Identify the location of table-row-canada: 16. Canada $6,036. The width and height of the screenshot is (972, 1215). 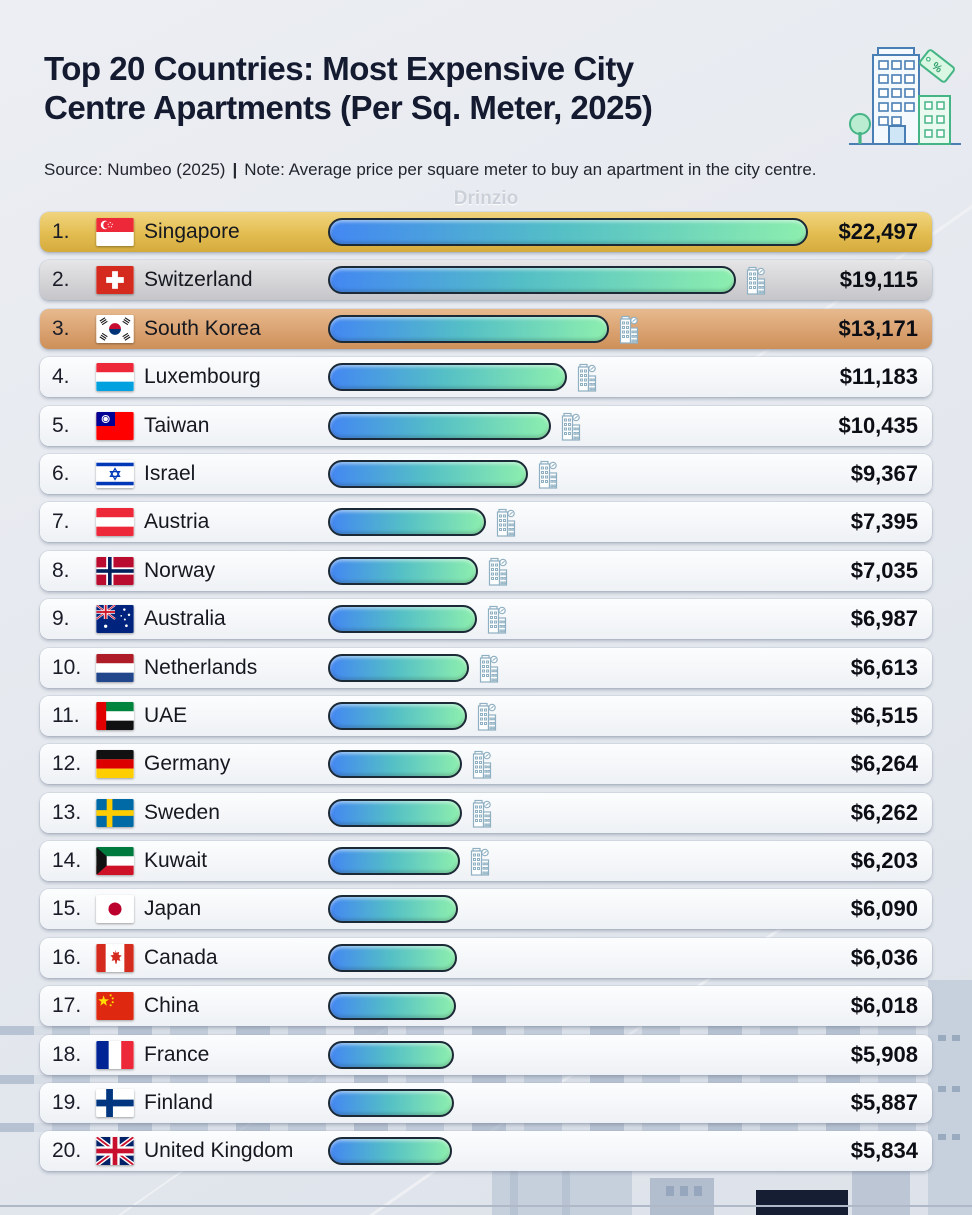
(486, 957).